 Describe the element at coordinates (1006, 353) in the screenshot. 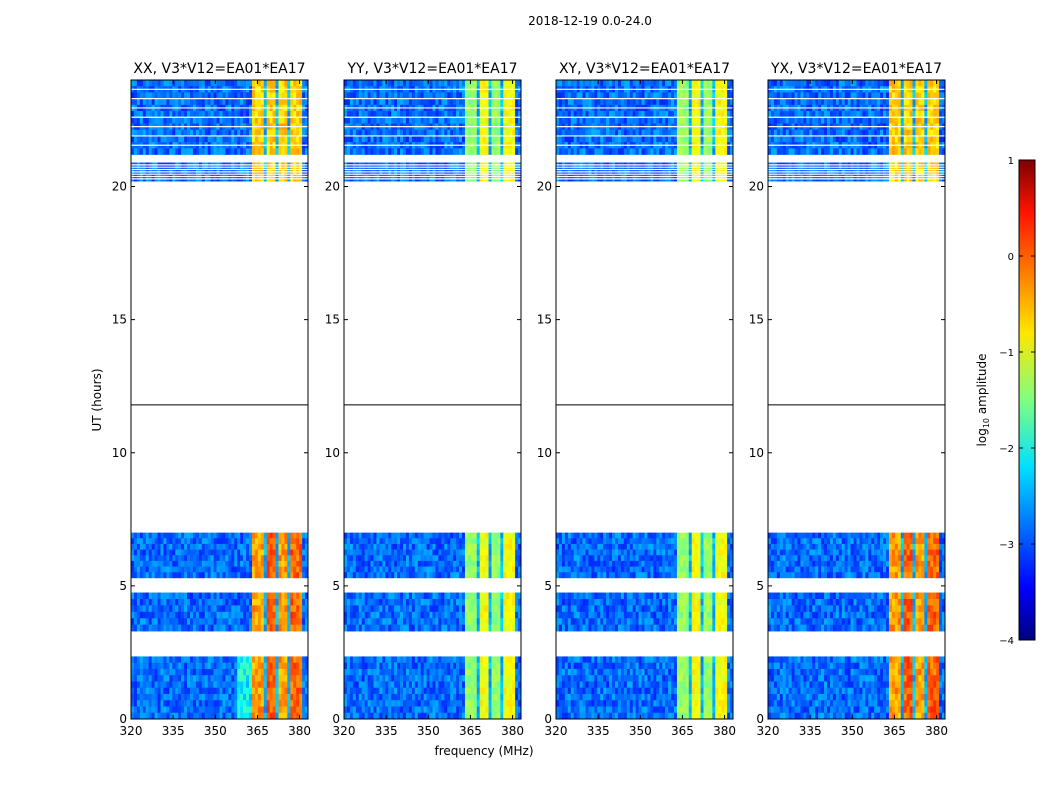

I see `colorbar-tick-label: −1` at that location.